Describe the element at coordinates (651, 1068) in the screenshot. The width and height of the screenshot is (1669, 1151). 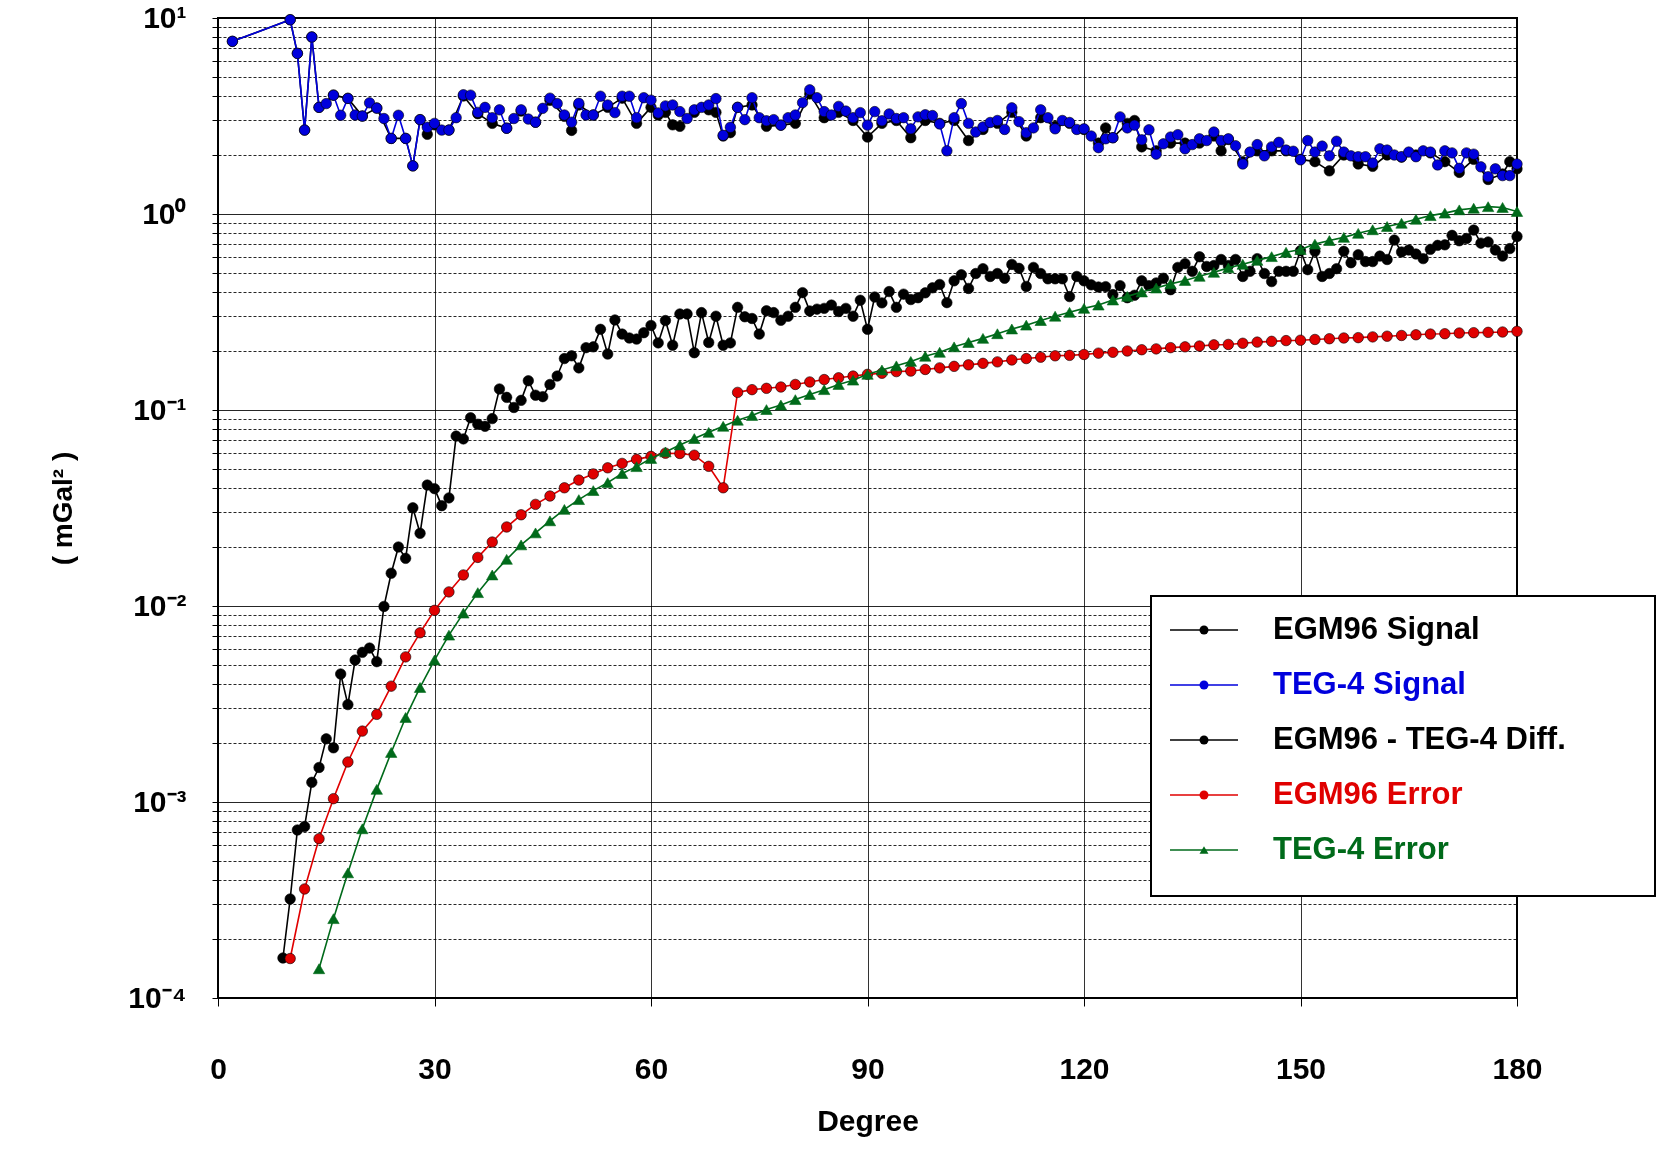
I see `x-tick-label: 60` at that location.